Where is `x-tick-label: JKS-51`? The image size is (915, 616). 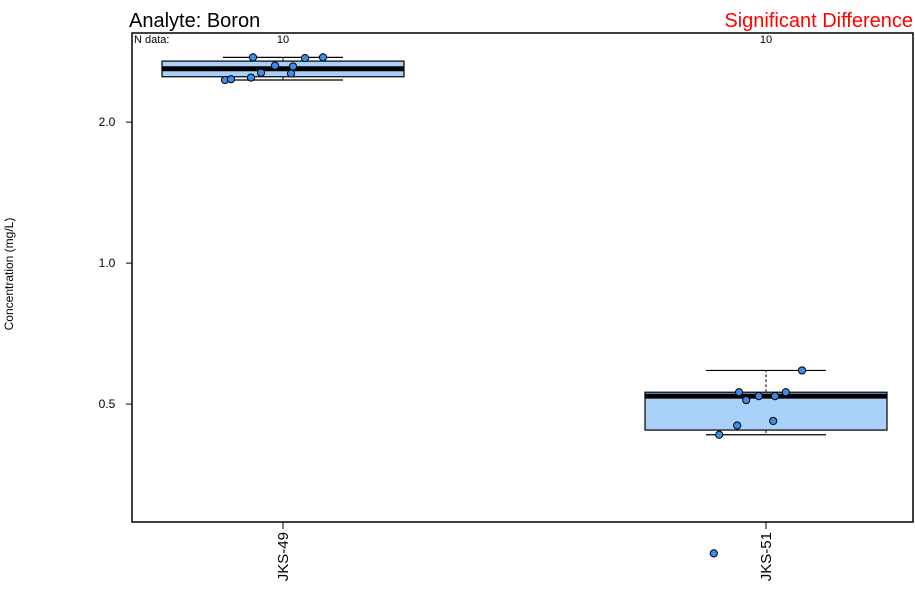 x-tick-label: JKS-51 is located at coordinates (766, 556).